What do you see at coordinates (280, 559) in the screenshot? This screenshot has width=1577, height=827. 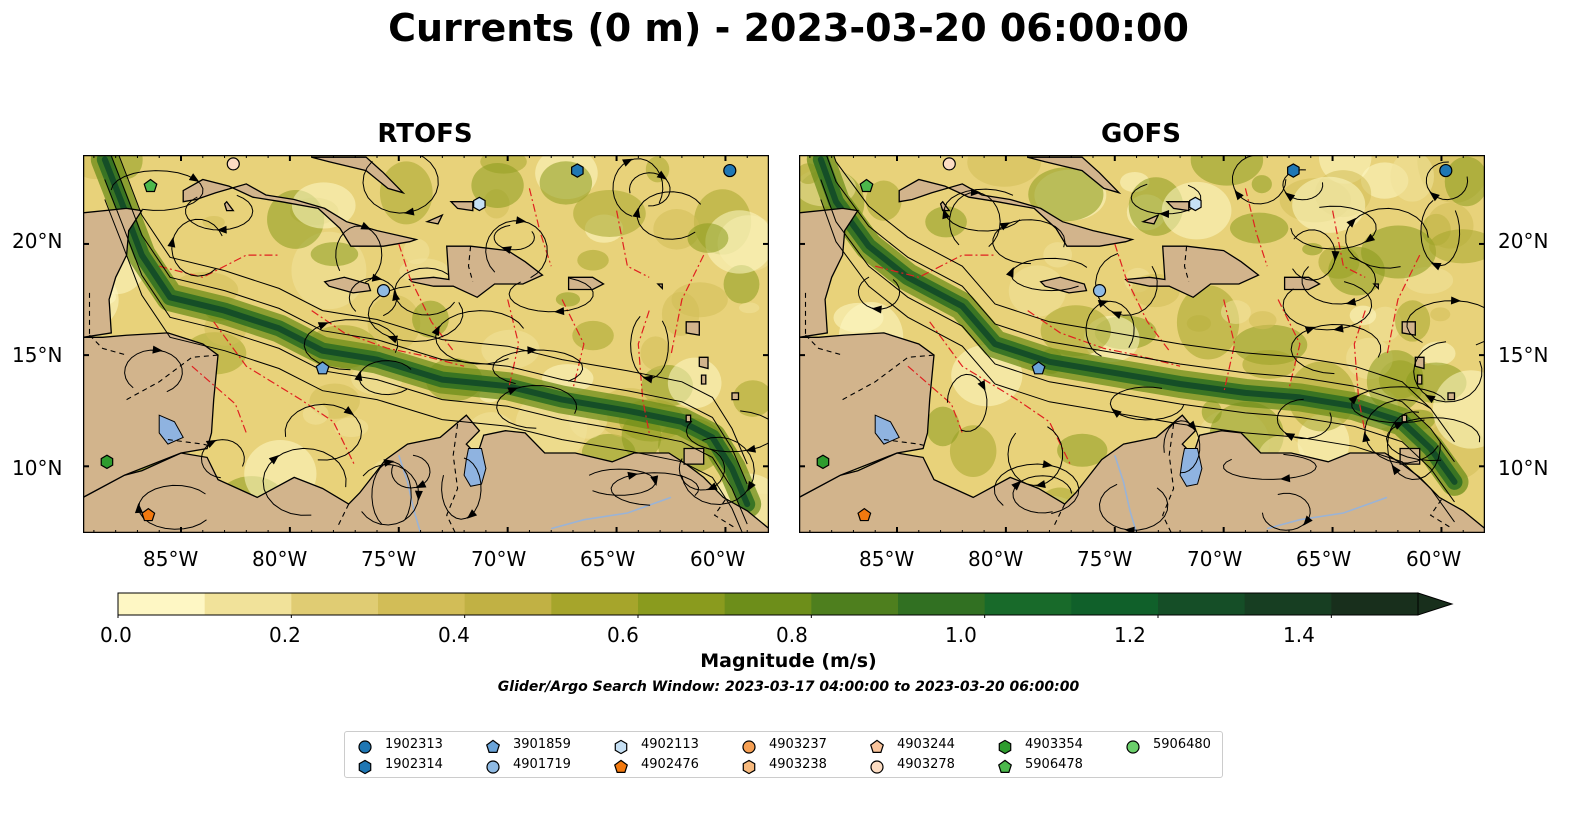 I see `lon-tick-label: 80°W` at bounding box center [280, 559].